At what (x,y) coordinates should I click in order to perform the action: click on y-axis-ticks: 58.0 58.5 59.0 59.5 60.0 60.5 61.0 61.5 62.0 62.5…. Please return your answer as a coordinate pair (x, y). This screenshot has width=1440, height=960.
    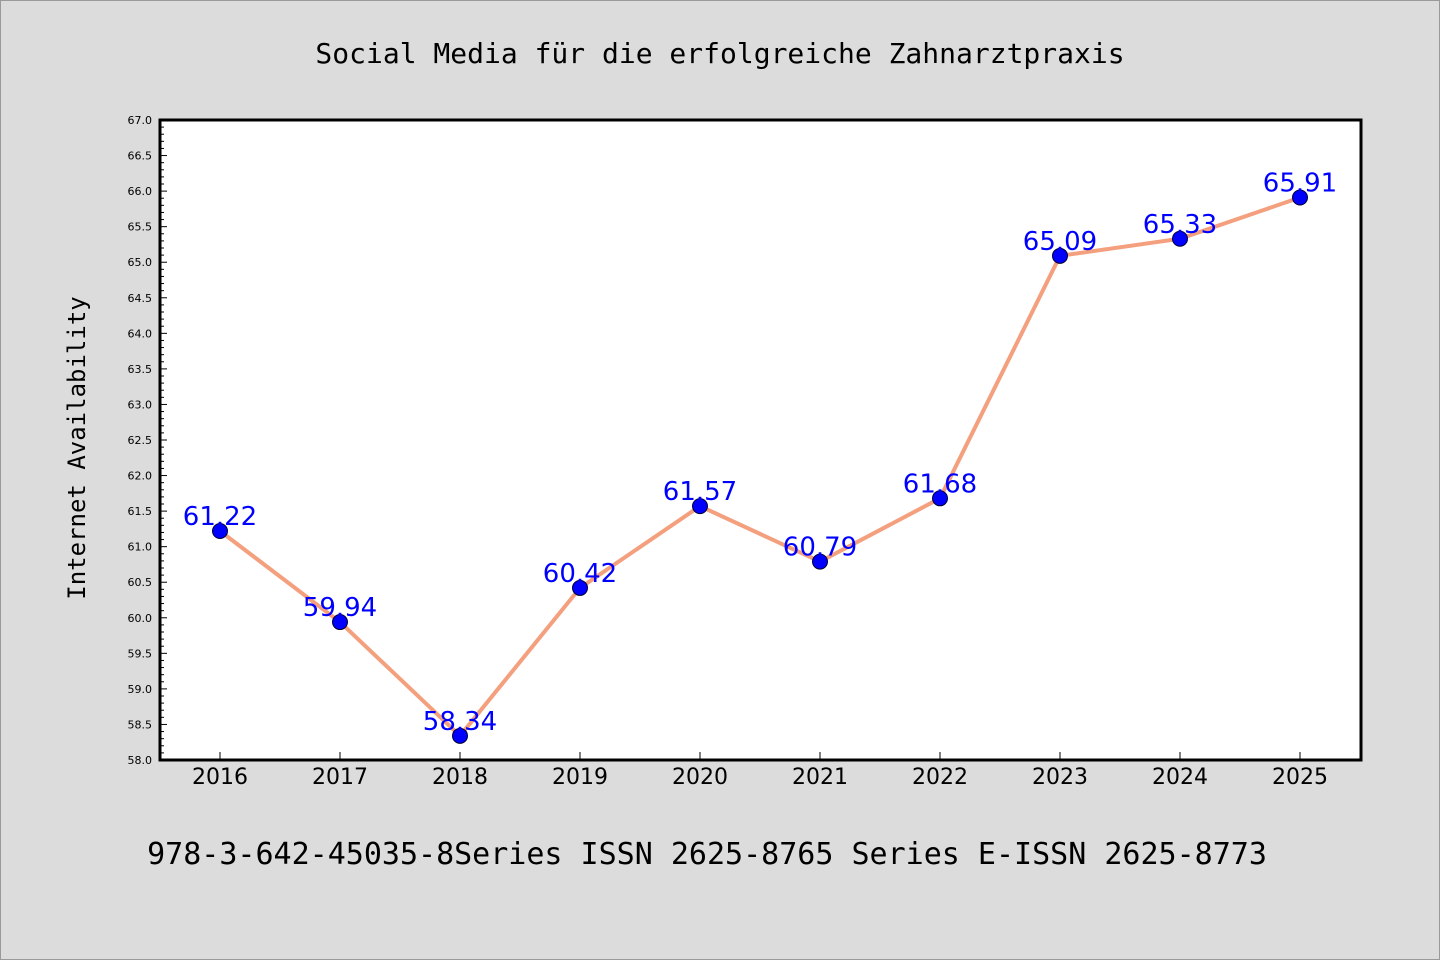
    Looking at the image, I should click on (147, 440).